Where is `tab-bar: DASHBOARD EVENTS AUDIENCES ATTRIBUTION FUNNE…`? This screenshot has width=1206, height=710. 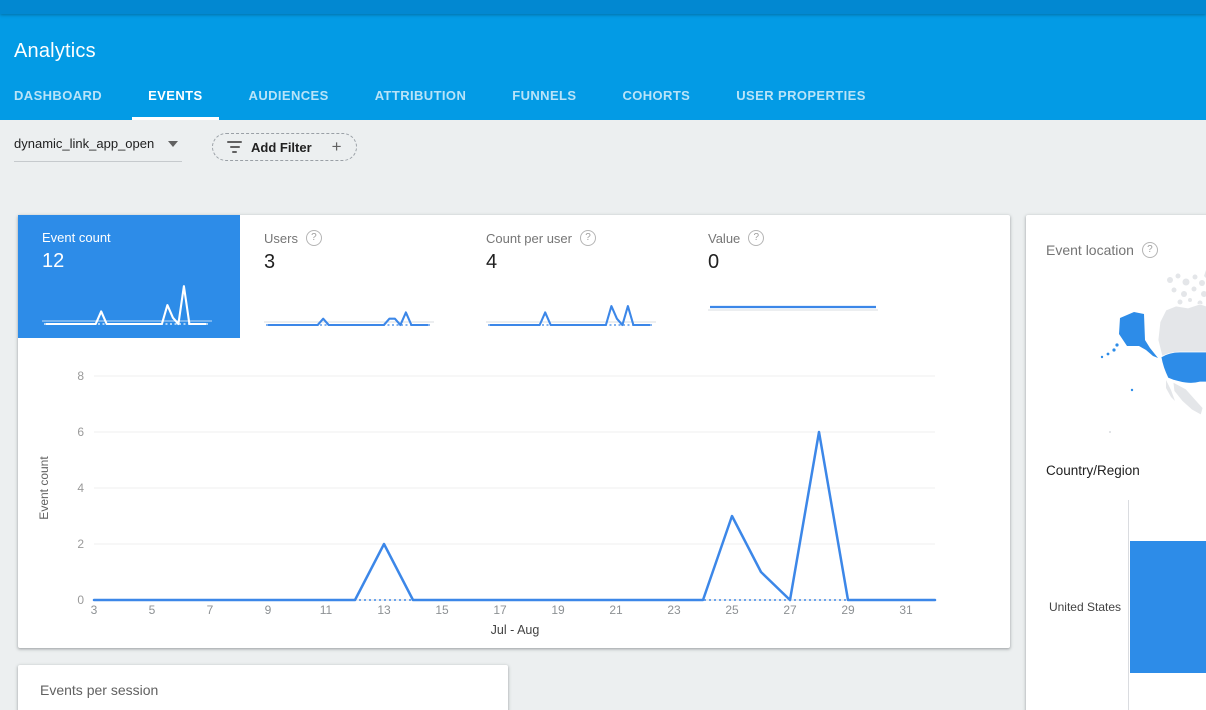 tab-bar: DASHBOARD EVENTS AUDIENCES ATTRIBUTION FUNNE… is located at coordinates (455, 96).